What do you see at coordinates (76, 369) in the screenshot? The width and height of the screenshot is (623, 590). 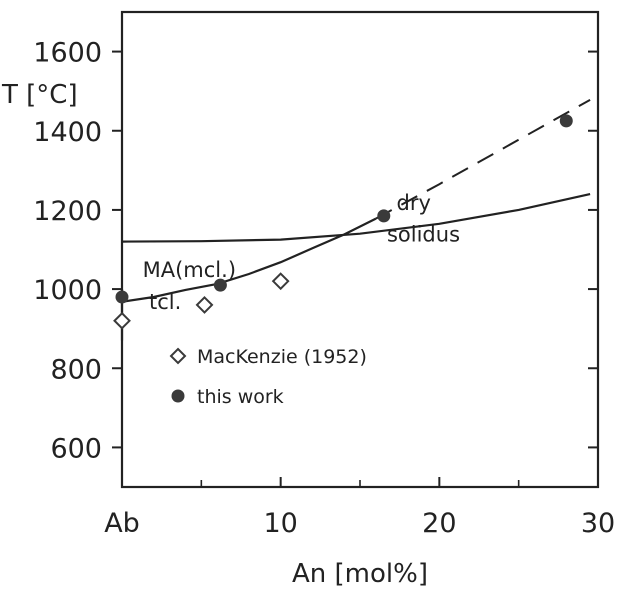 I see `y-tick-label: 800` at bounding box center [76, 369].